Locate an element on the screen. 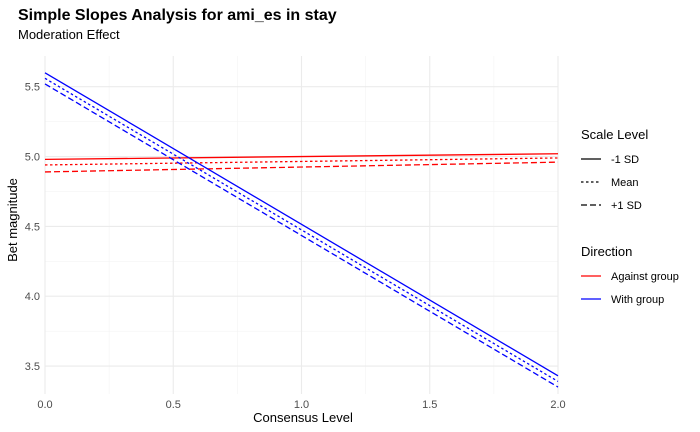 The image size is (700, 432). y-tick-label: 4.5 is located at coordinates (32, 227).